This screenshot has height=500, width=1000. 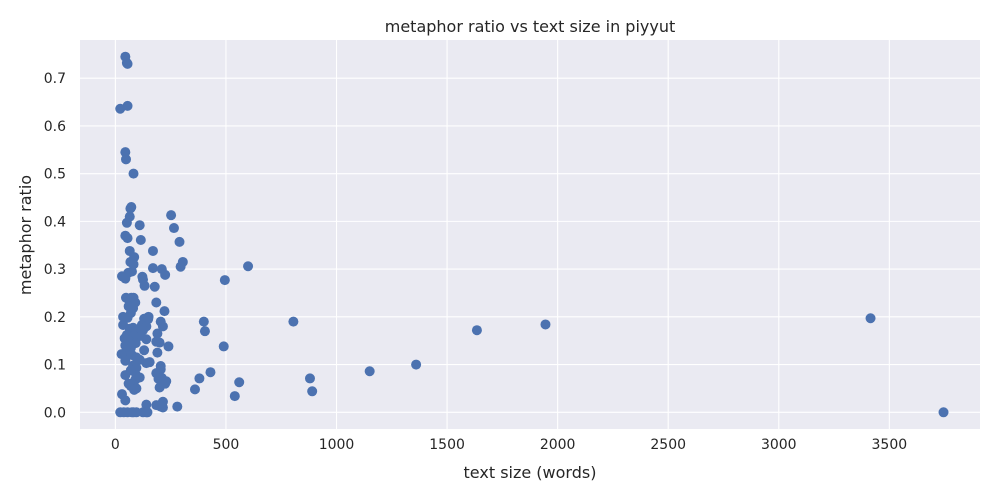 What do you see at coordinates (115, 445) in the screenshot?
I see `x-tick-label: 0` at bounding box center [115, 445].